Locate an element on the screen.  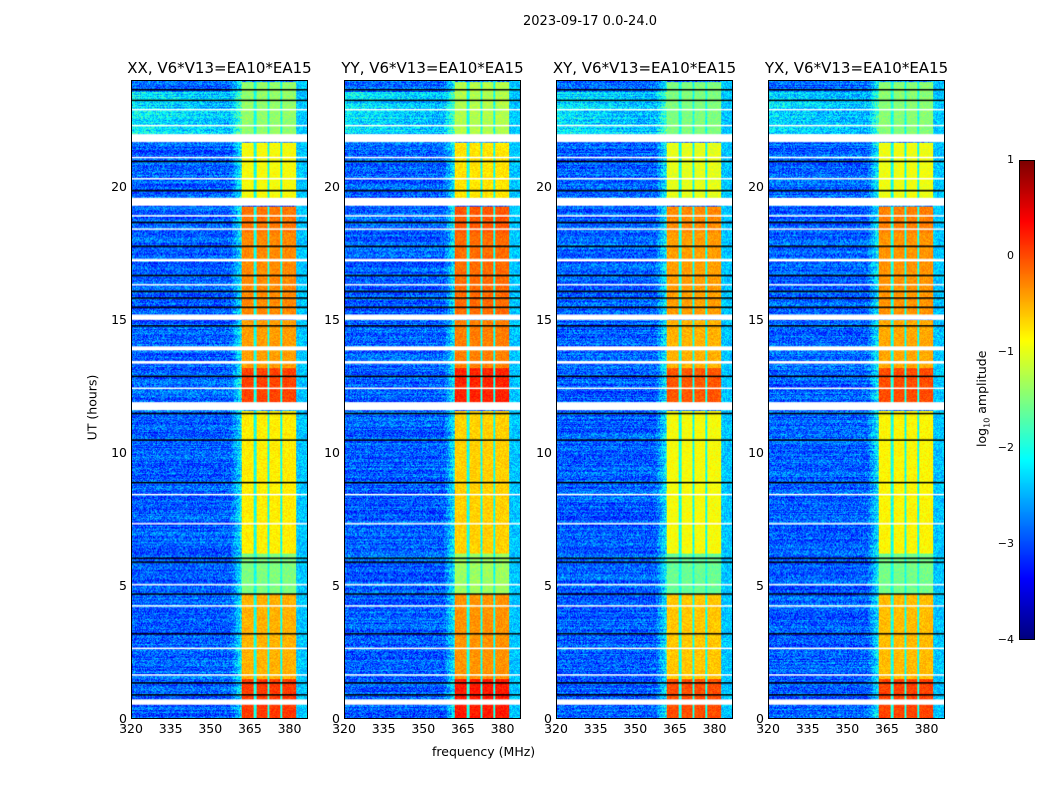
colorbar is located at coordinates (1027, 400).